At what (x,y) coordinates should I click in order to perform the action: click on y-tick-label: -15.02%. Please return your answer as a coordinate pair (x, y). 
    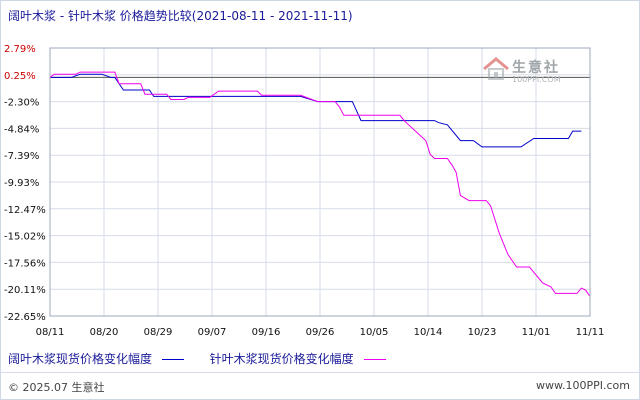
    Looking at the image, I should click on (25, 237).